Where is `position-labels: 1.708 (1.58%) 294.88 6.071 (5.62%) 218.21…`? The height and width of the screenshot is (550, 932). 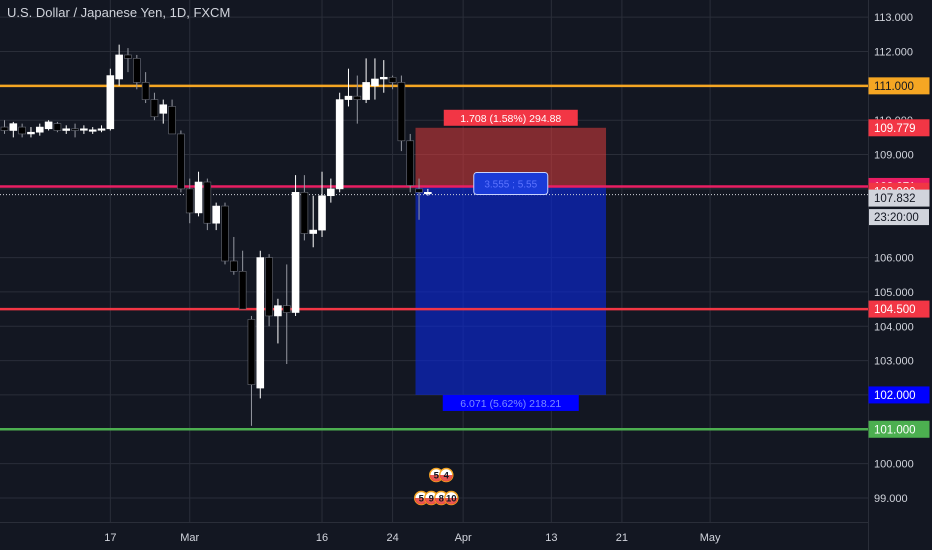 position-labels: 1.708 (1.58%) 294.88 6.071 (5.62%) 218.21… is located at coordinates (510, 260).